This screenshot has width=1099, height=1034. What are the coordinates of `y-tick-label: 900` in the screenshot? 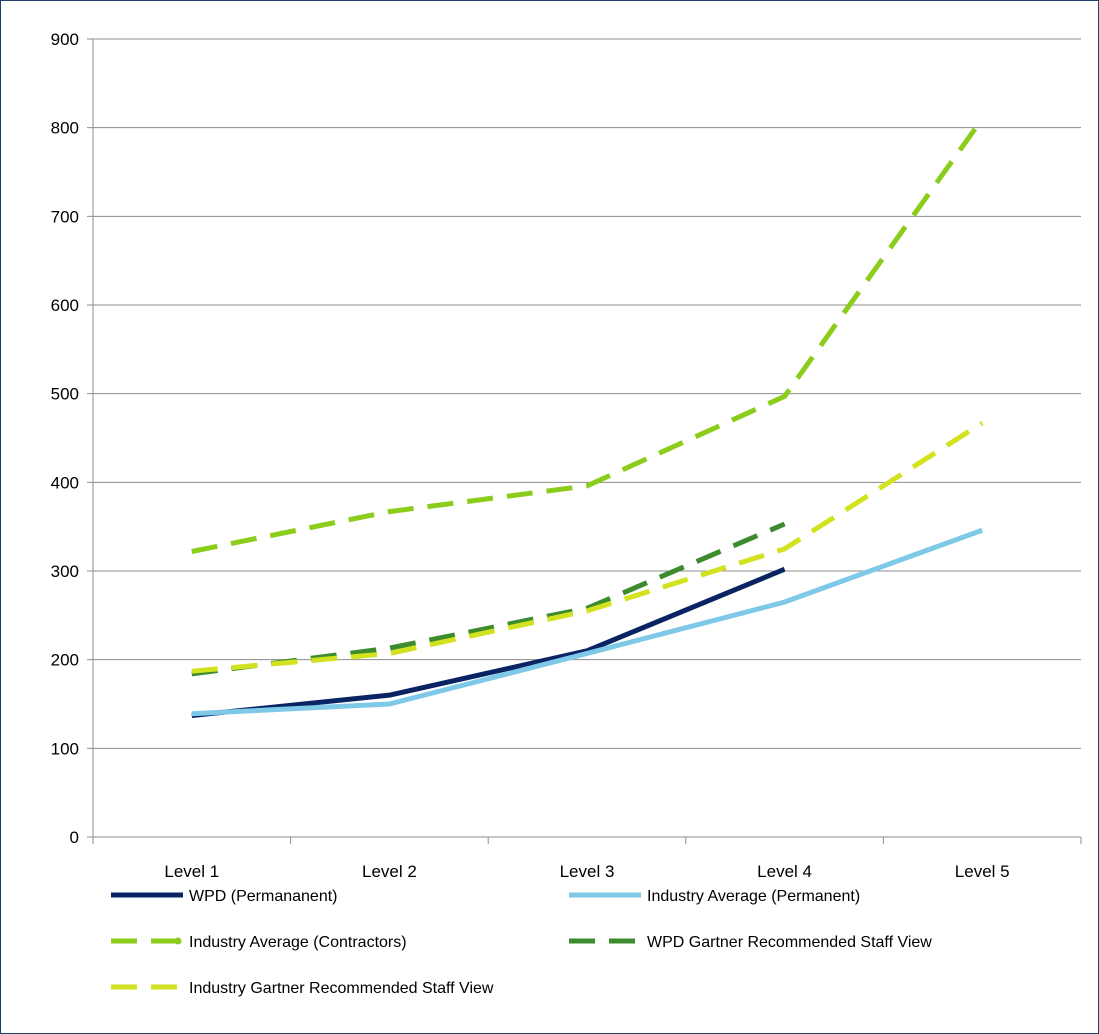 It's located at (65, 39).